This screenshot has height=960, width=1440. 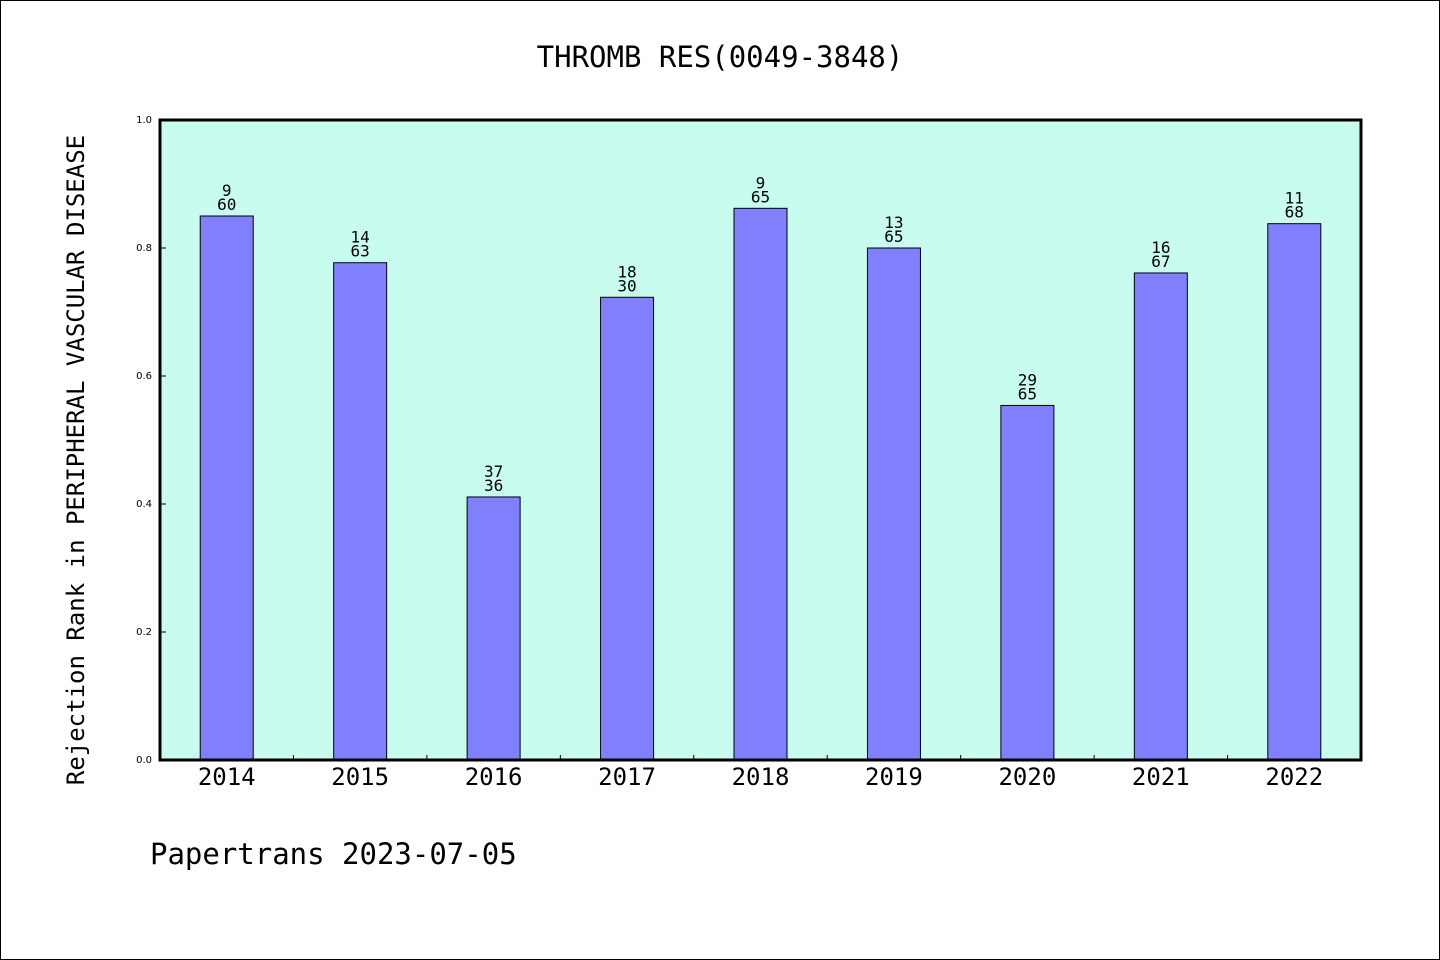 What do you see at coordinates (144, 632) in the screenshot?
I see `y-tick-label: 0.2` at bounding box center [144, 632].